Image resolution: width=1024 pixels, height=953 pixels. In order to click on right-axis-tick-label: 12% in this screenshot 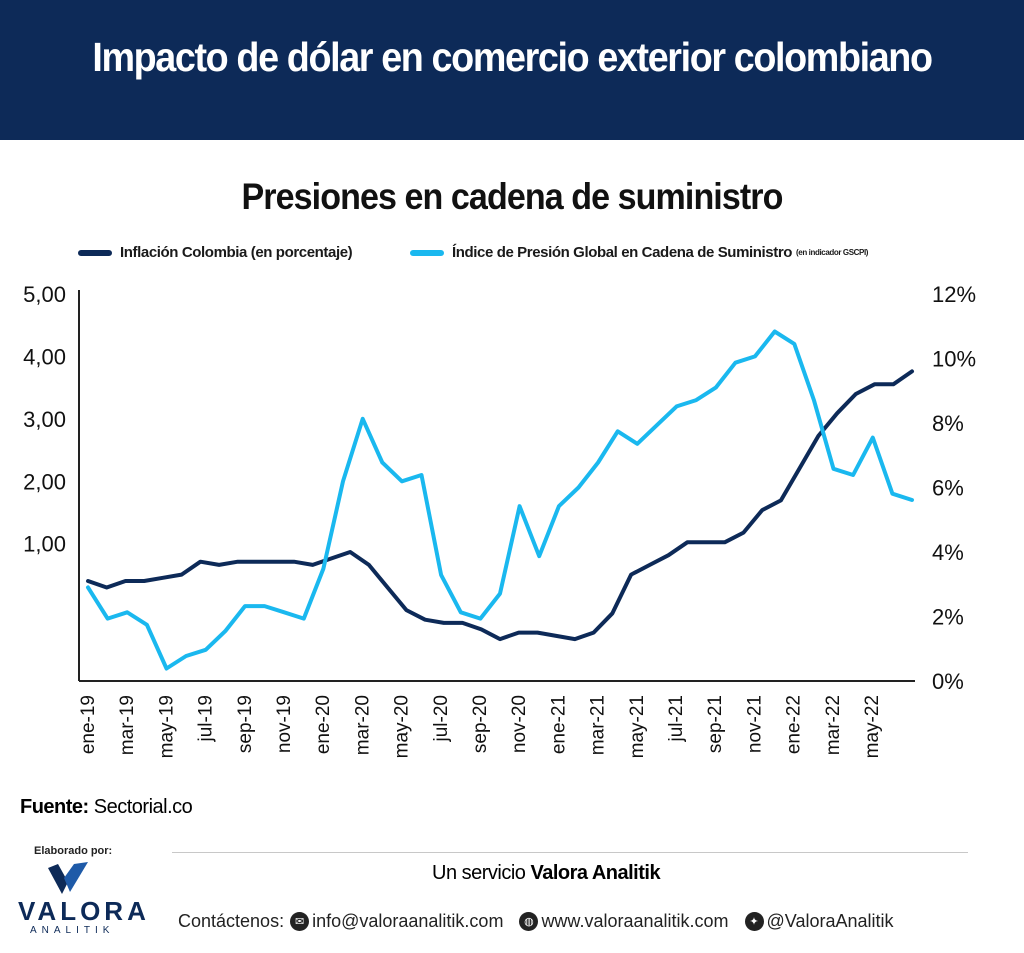, I will do `click(954, 294)`.